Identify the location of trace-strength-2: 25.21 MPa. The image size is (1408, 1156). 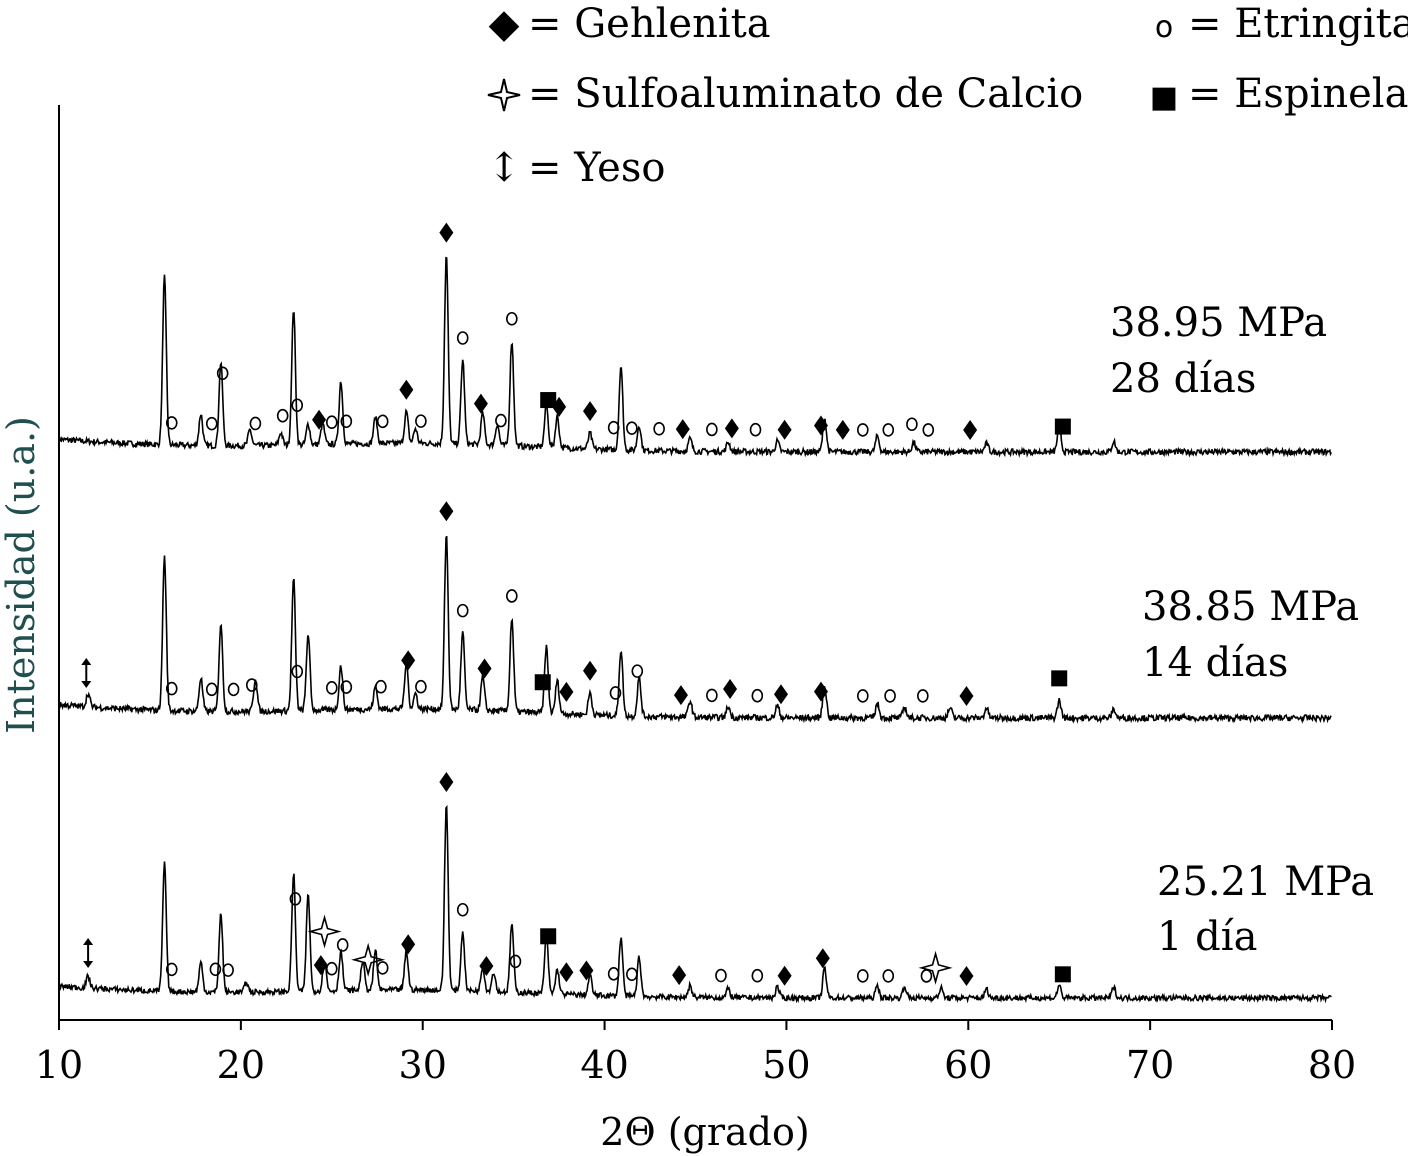
(1265, 882).